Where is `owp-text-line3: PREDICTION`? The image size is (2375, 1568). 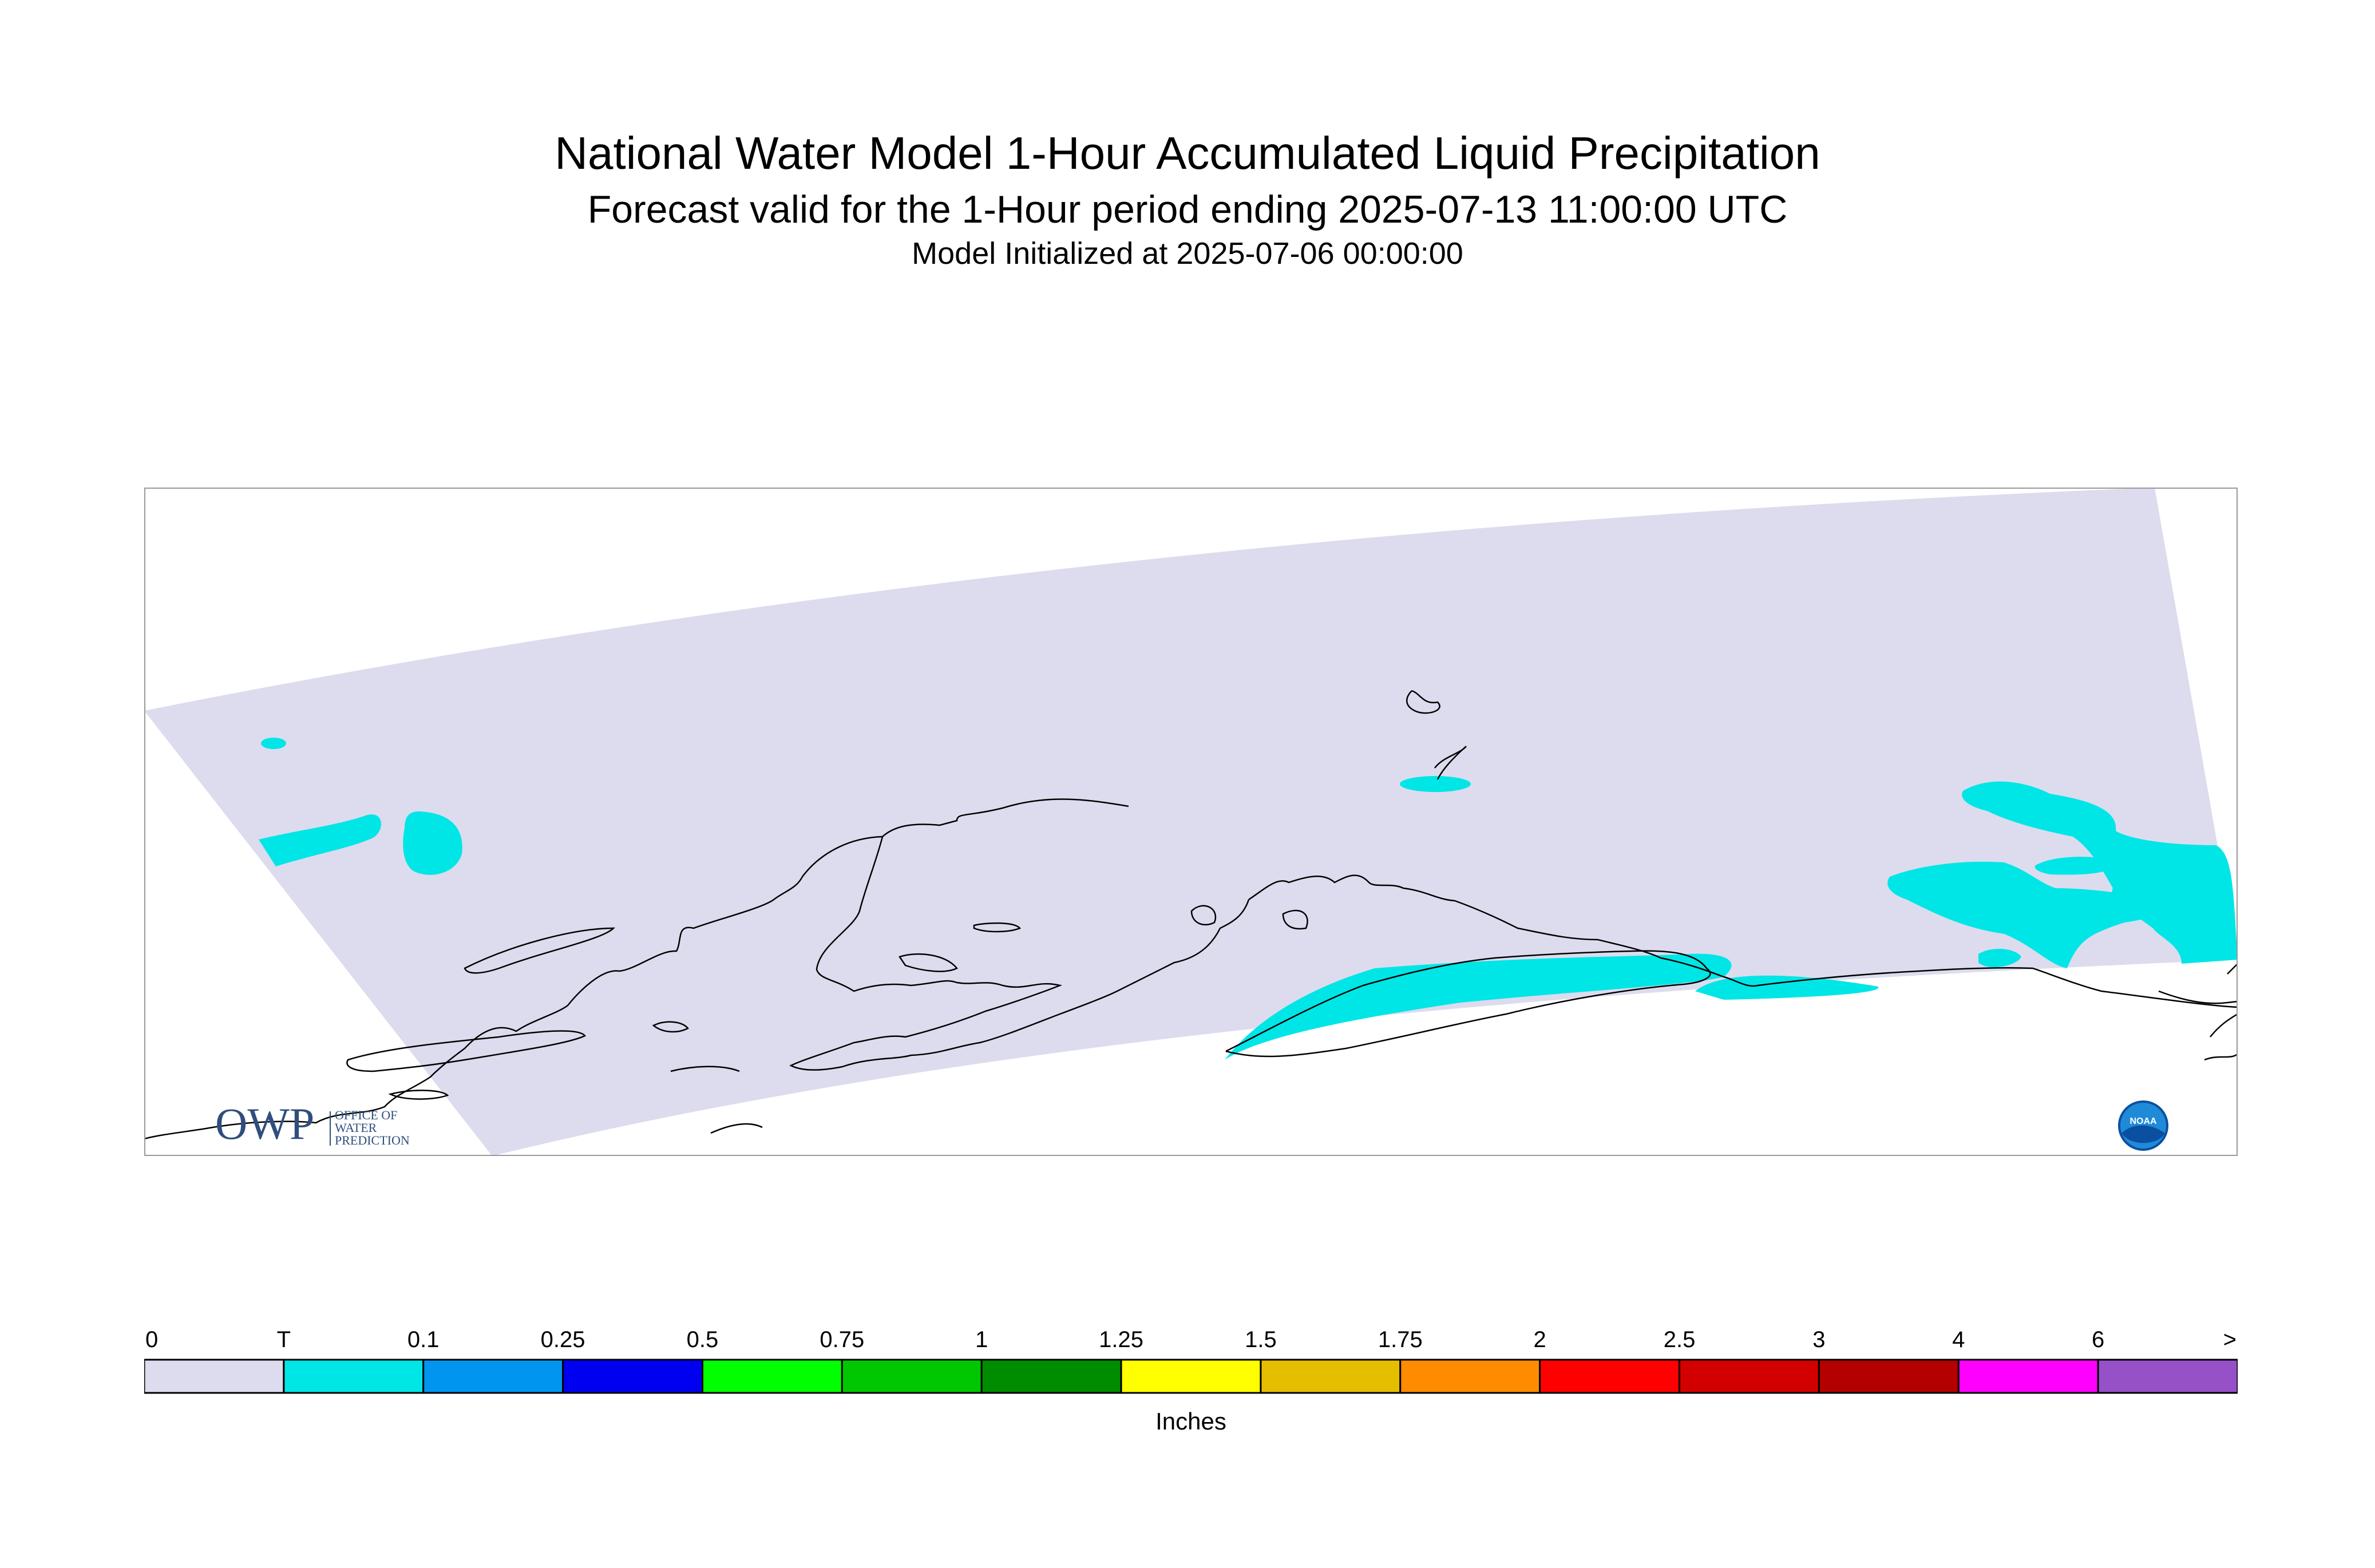 owp-text-line3: PREDICTION is located at coordinates (373, 1140).